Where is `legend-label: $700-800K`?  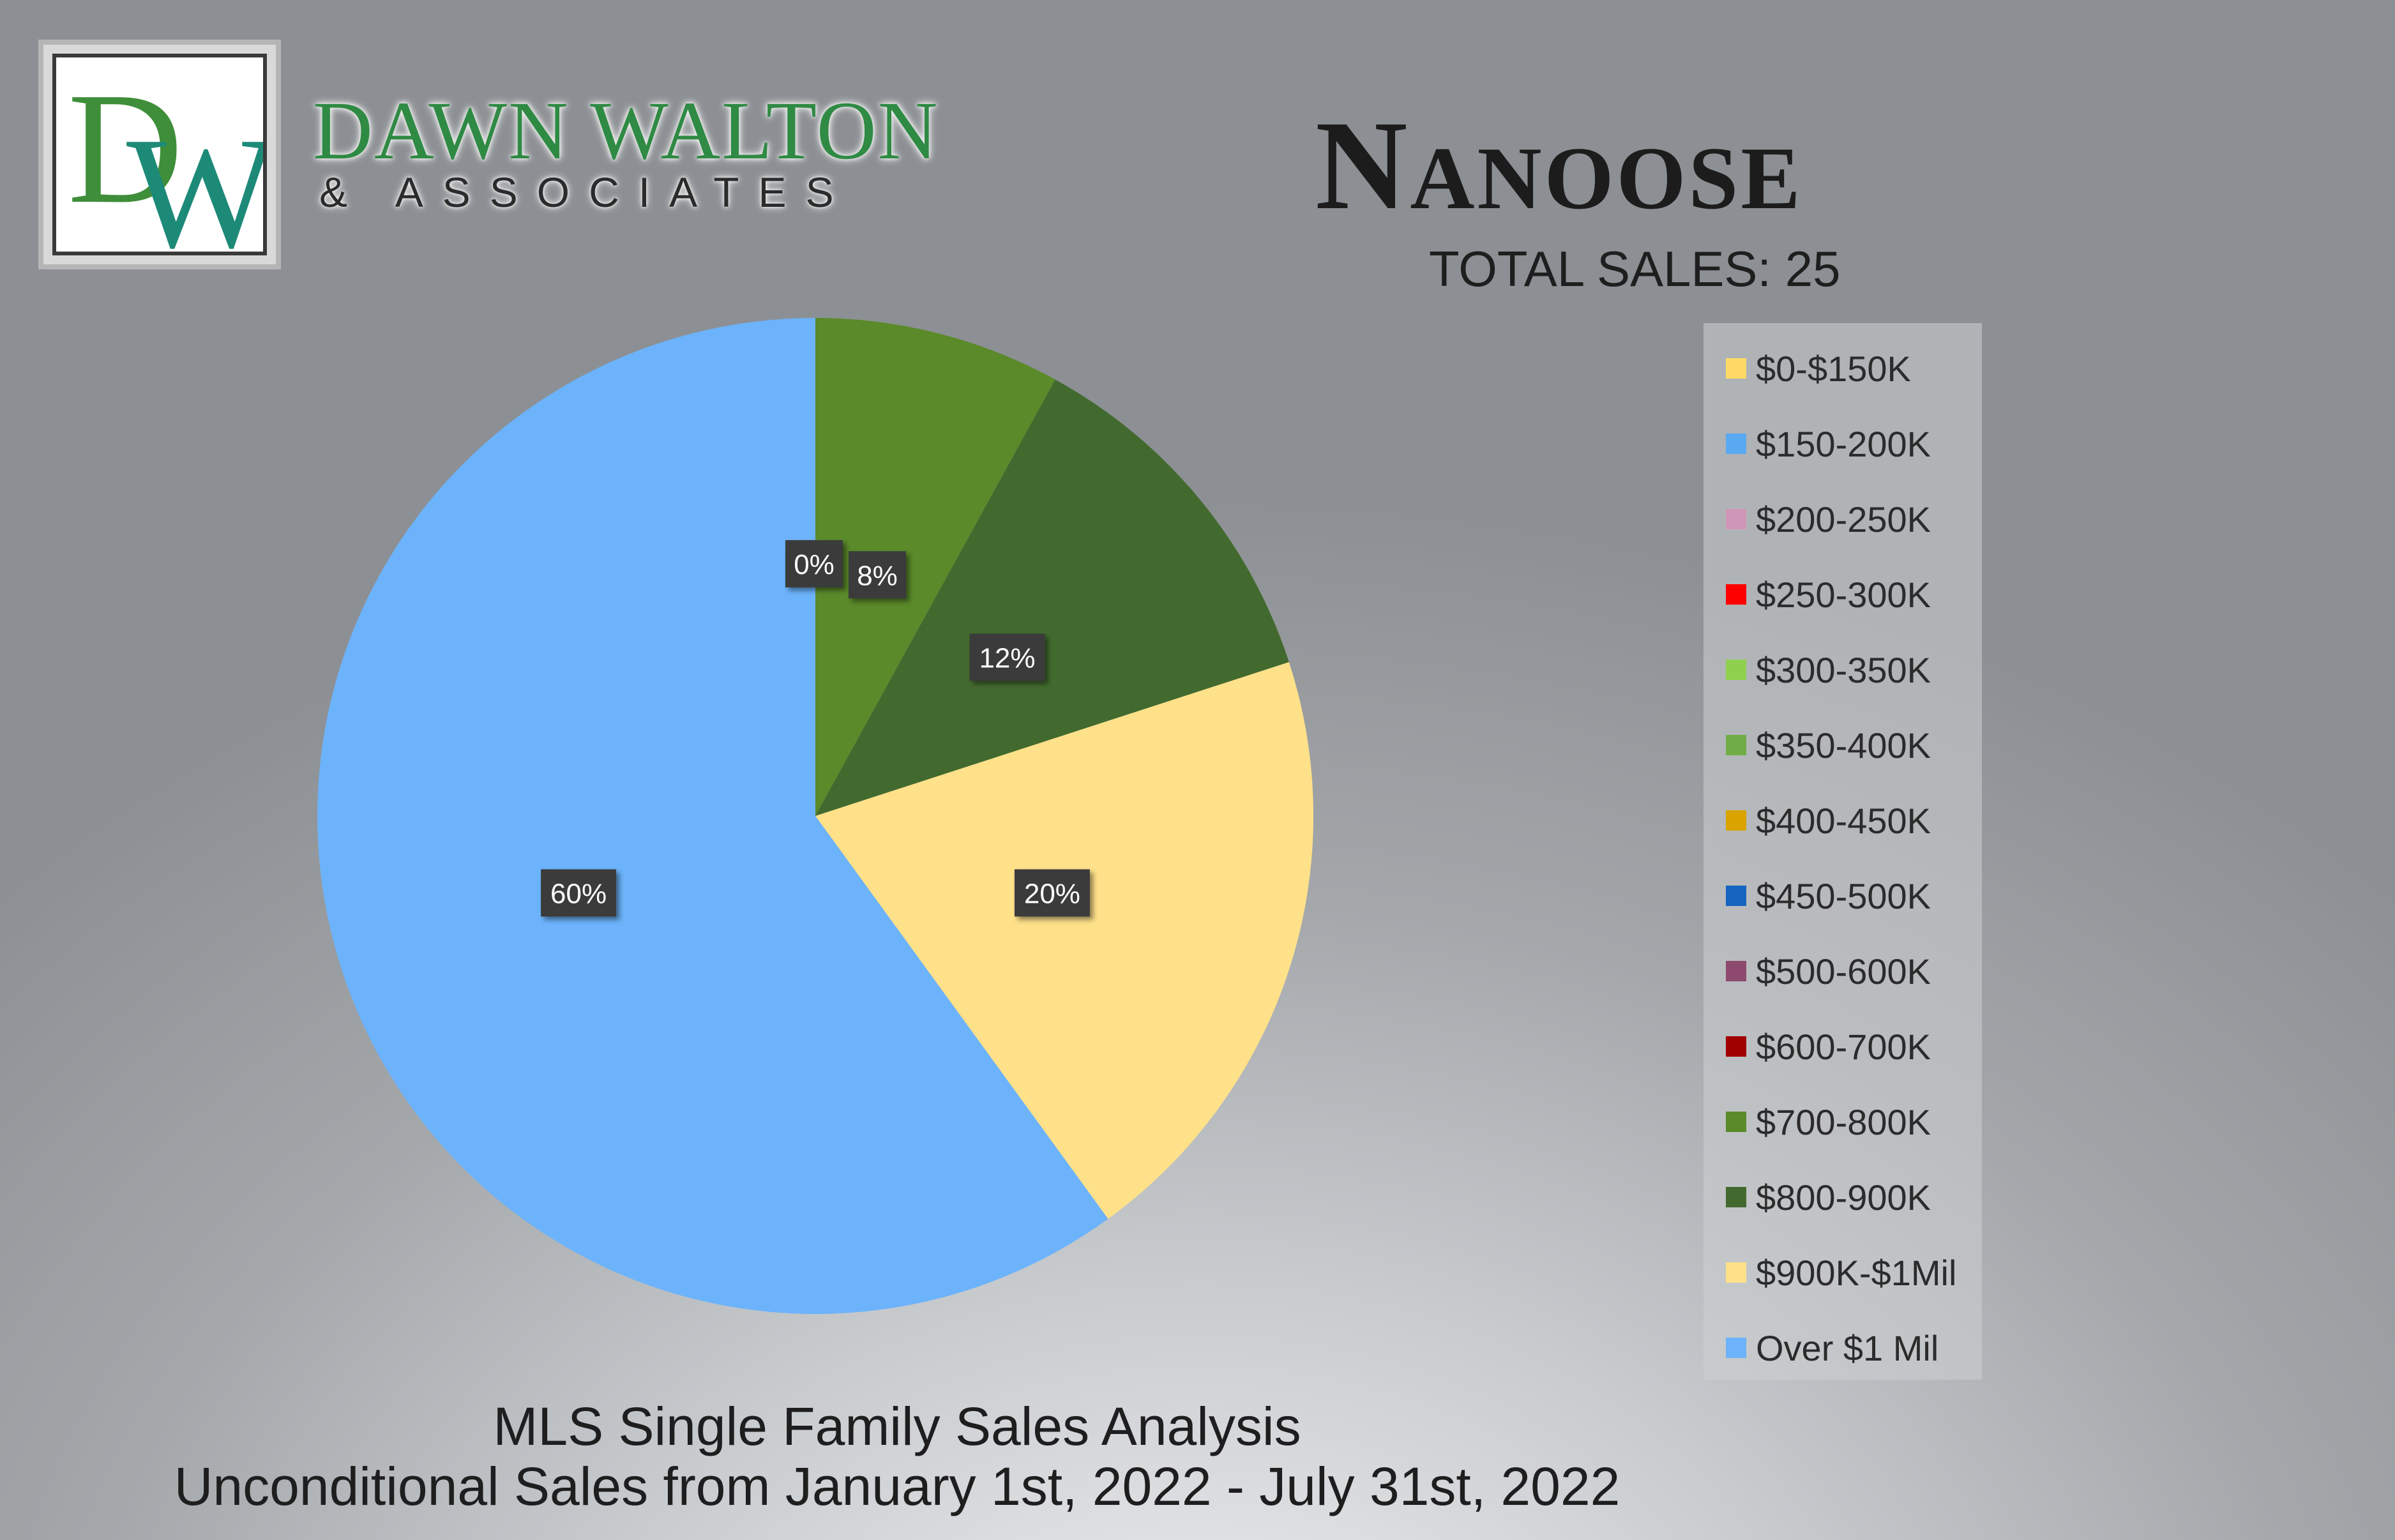 legend-label: $700-800K is located at coordinates (1843, 1122).